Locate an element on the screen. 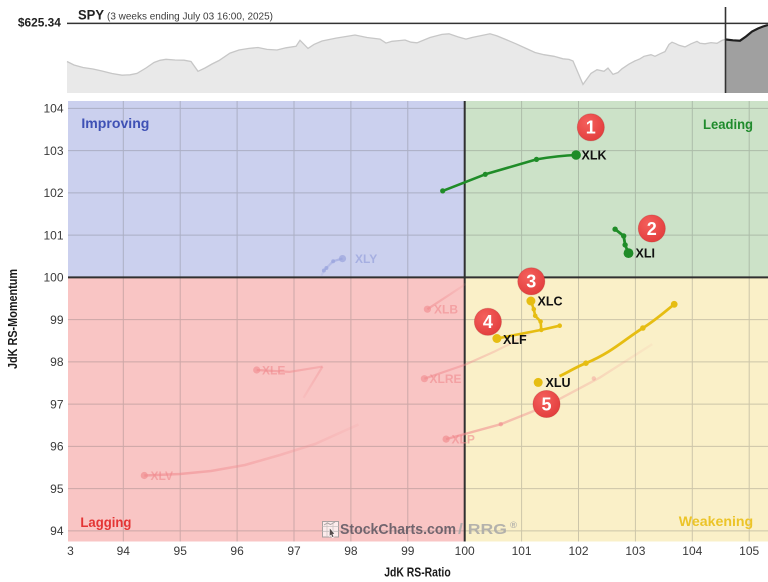  svg-text: 1 is located at coordinates (591, 128).